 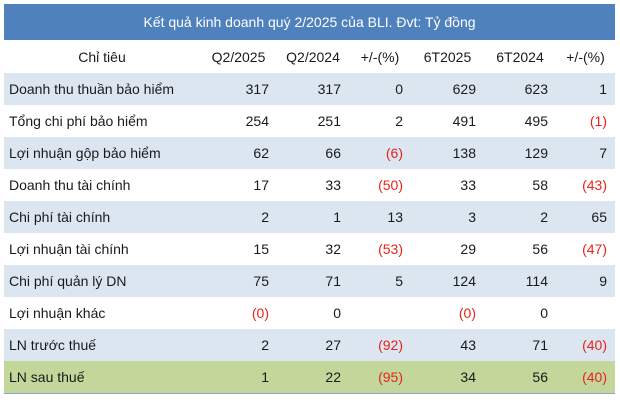 What do you see at coordinates (585, 281) in the screenshot?
I see `table-cell: 9` at bounding box center [585, 281].